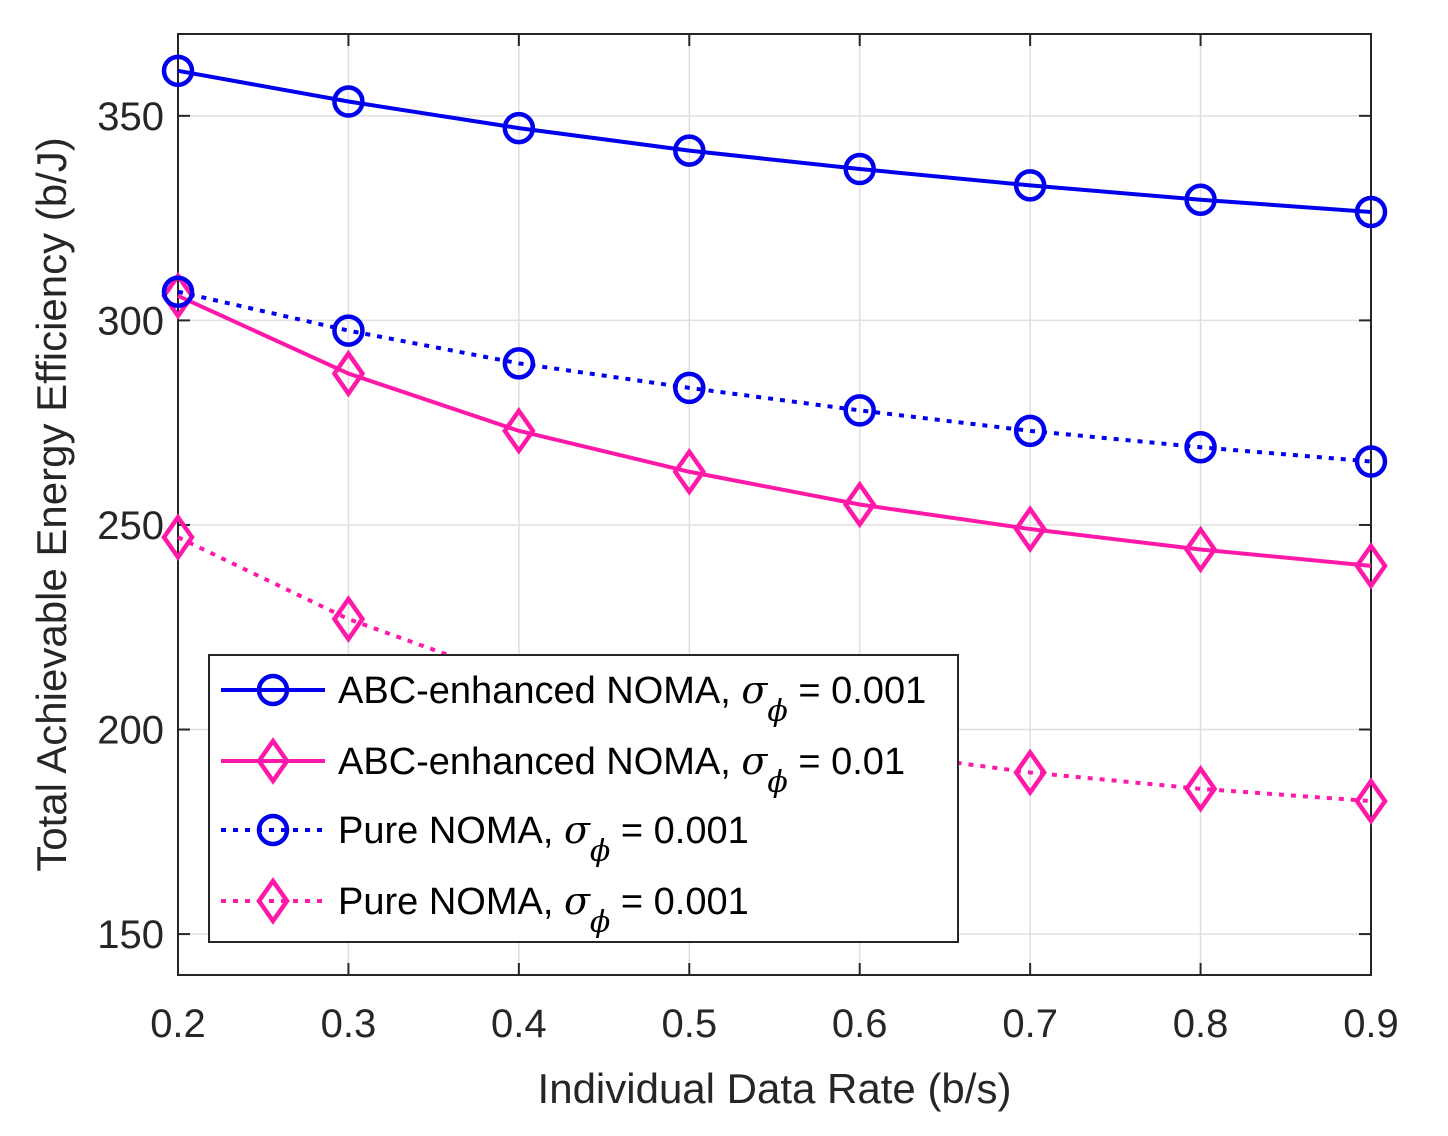 The height and width of the screenshot is (1136, 1448). I want to click on series-line, so click(774, 141).